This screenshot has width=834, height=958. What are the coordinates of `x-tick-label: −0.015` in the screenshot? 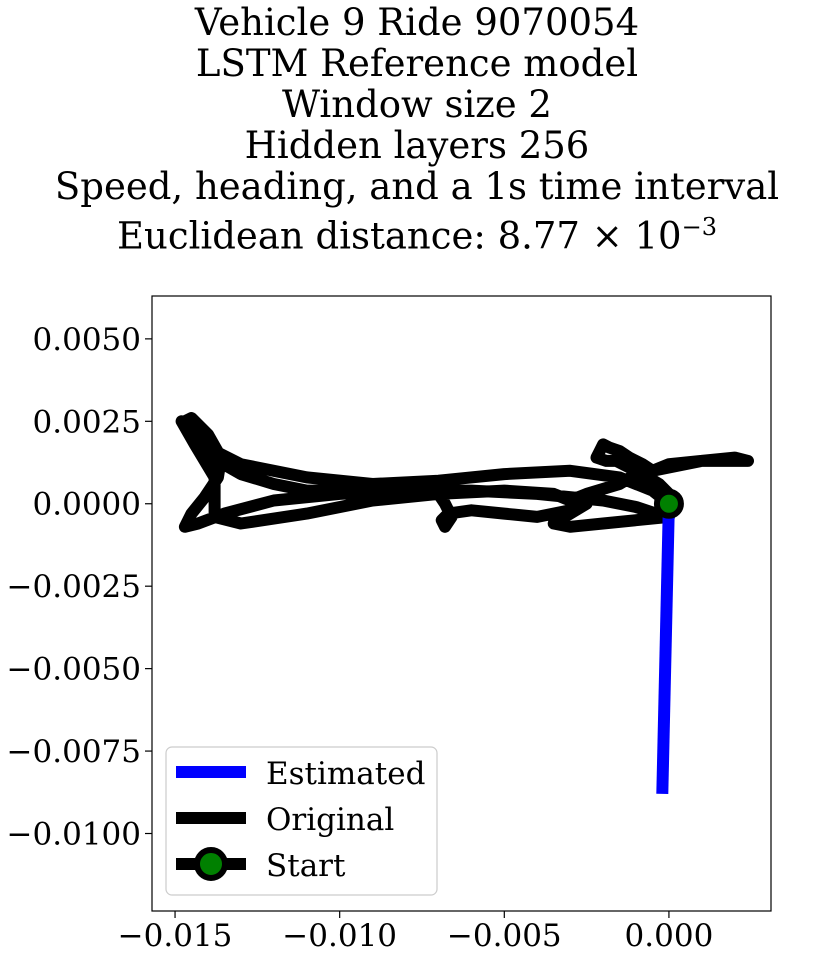 It's located at (175, 936).